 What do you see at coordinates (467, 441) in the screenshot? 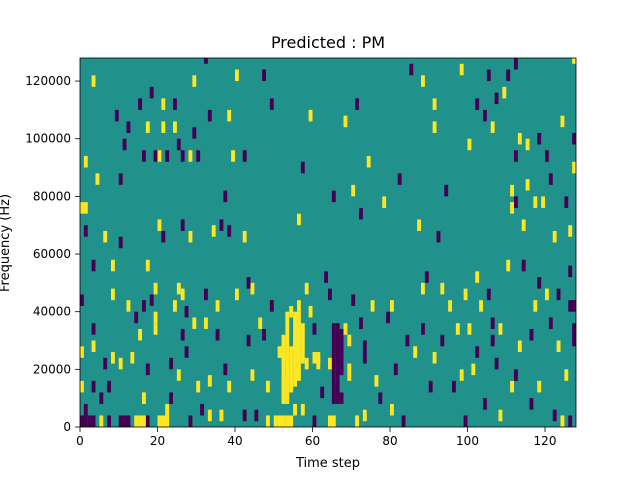
I see `x-tick-label: 100` at bounding box center [467, 441].